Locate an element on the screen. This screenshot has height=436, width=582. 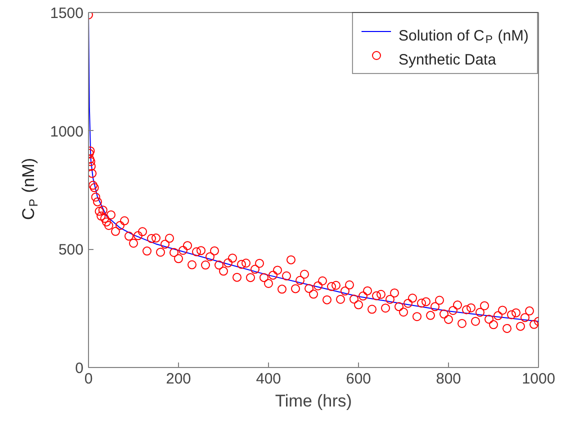
legend-label: Synthetic Data is located at coordinates (447, 59).